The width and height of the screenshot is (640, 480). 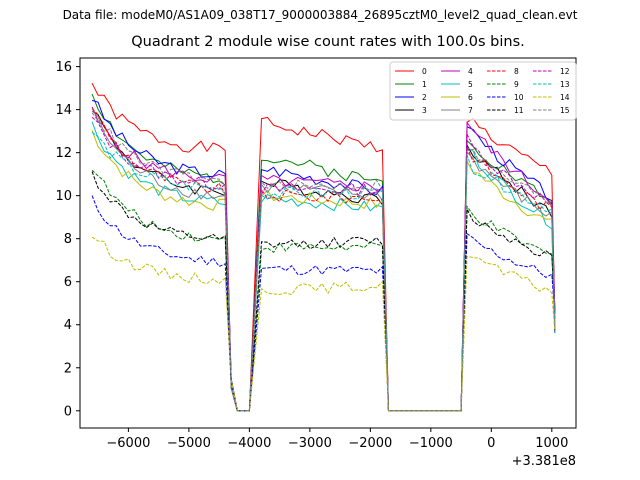 What do you see at coordinates (337, 439) in the screenshot?
I see `x-axis: −6000 −5000 −4000 −3000 −2000 −1000 0 1000` at bounding box center [337, 439].